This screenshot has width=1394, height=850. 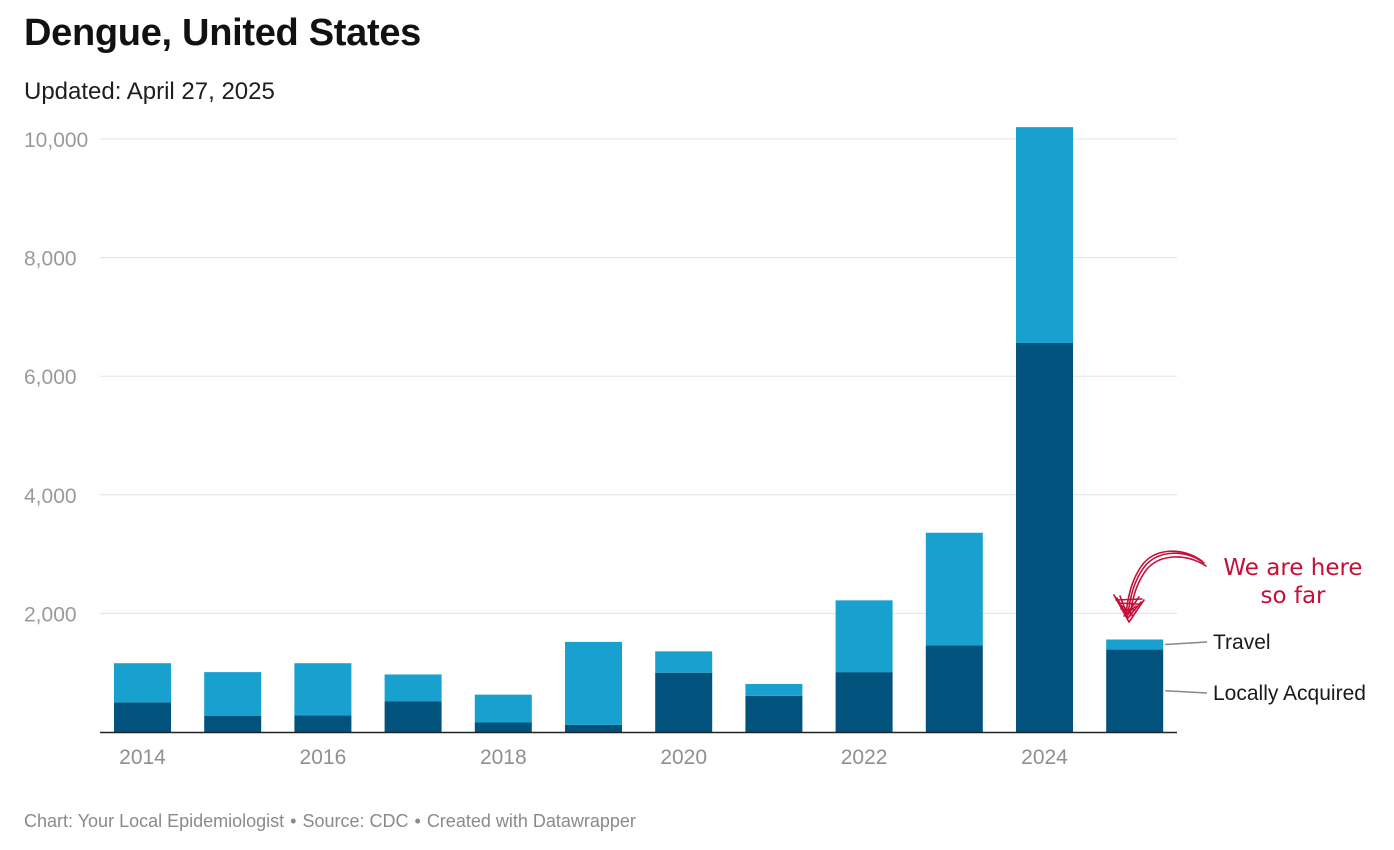 What do you see at coordinates (1289, 693) in the screenshot?
I see `series-label-locally-acquired: Locally Acquired` at bounding box center [1289, 693].